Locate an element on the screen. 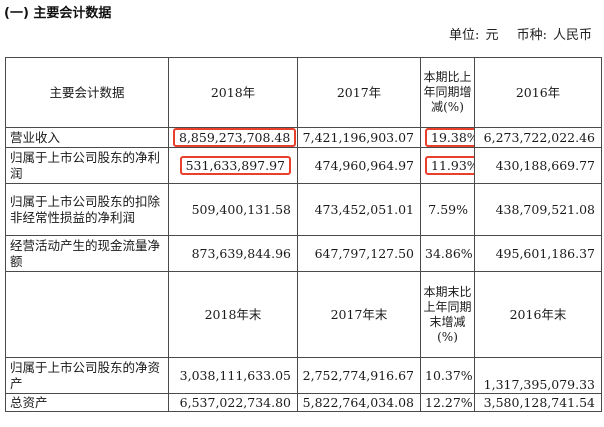  value-2018: 8,859,273,708.48 is located at coordinates (233, 137).